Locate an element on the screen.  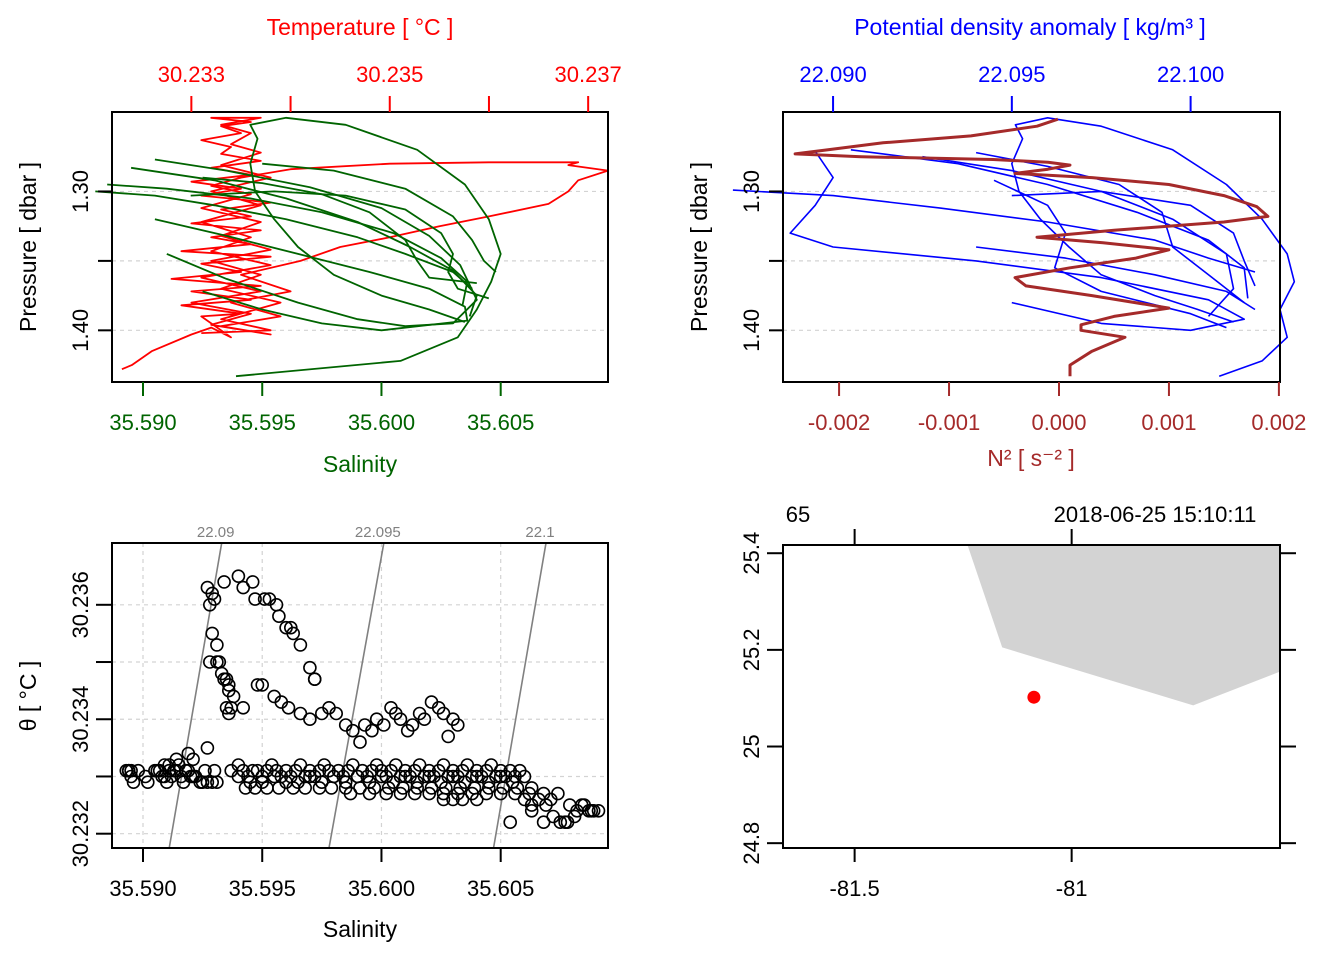
x-tick-label: -81 is located at coordinates (1072, 888).